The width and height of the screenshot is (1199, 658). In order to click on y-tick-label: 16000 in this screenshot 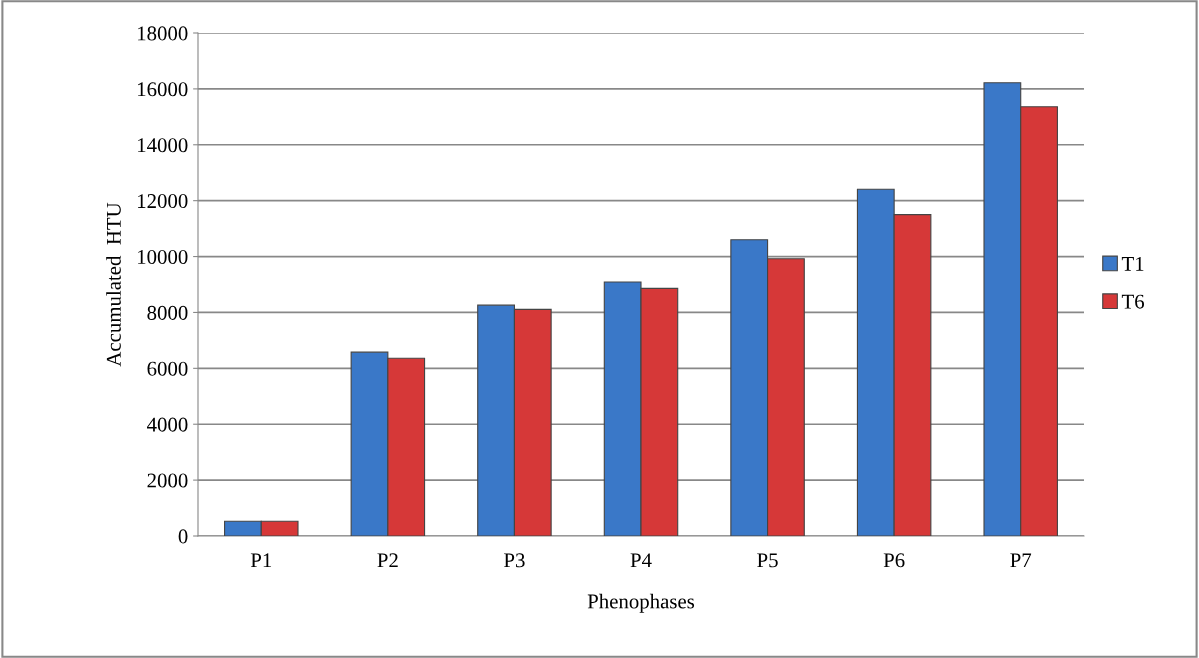, I will do `click(163, 89)`.